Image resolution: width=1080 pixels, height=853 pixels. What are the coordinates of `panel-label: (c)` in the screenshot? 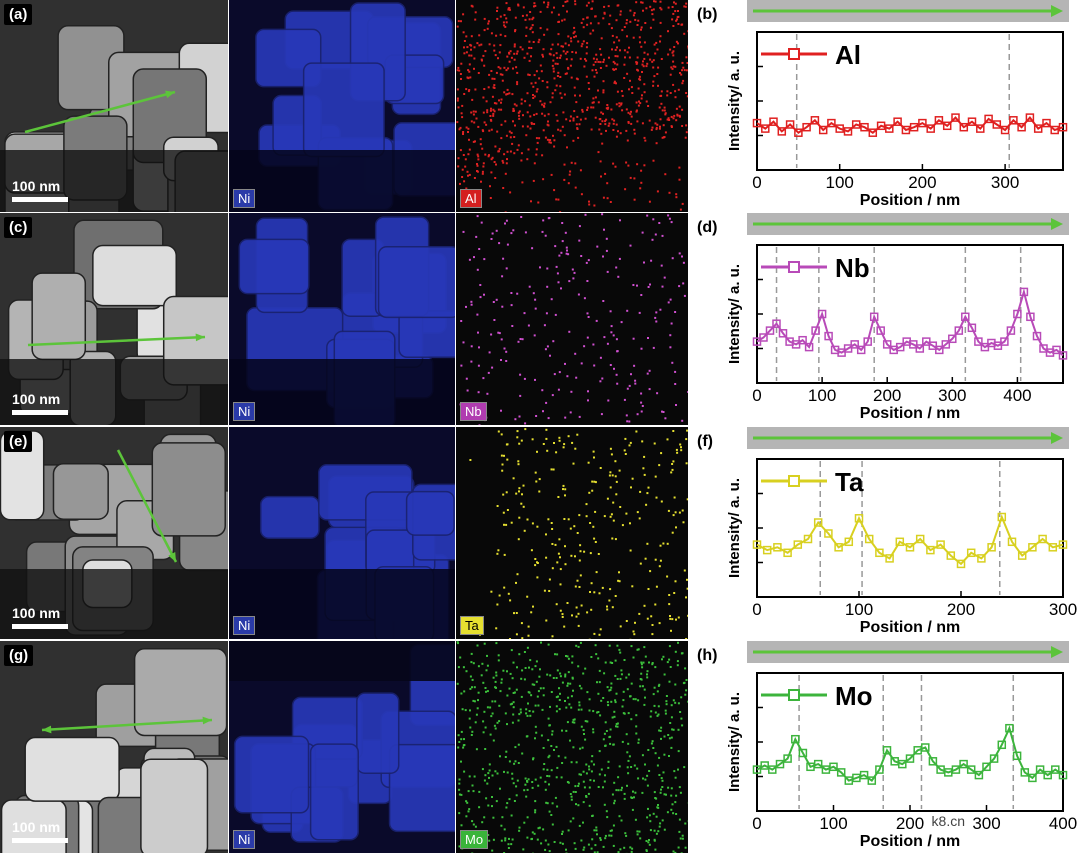 It's located at (18, 227).